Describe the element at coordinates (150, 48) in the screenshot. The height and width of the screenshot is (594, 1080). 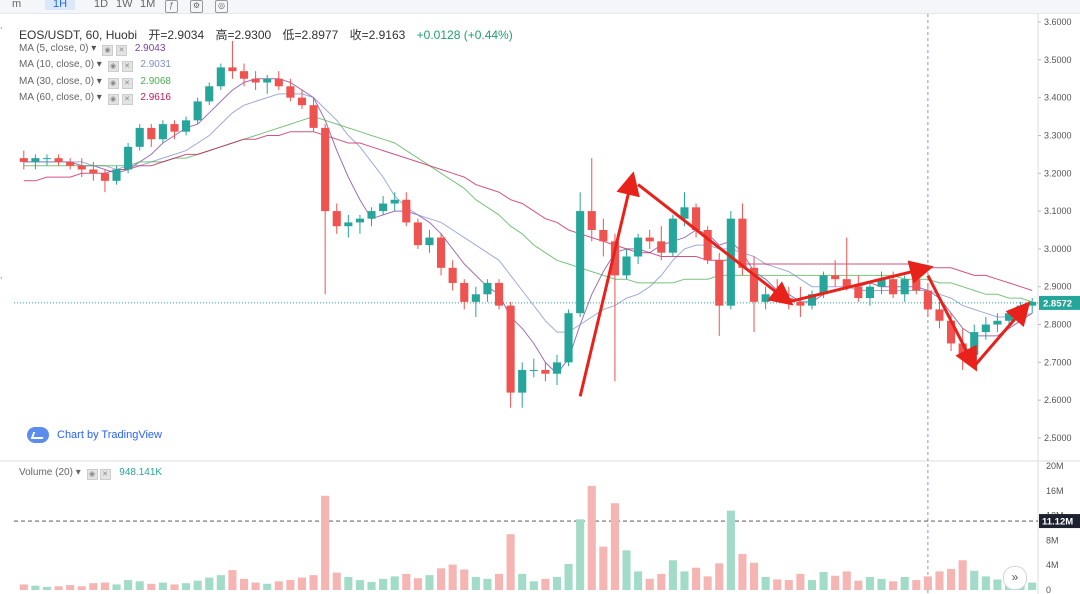
I see `ma-value: 2.9043` at that location.